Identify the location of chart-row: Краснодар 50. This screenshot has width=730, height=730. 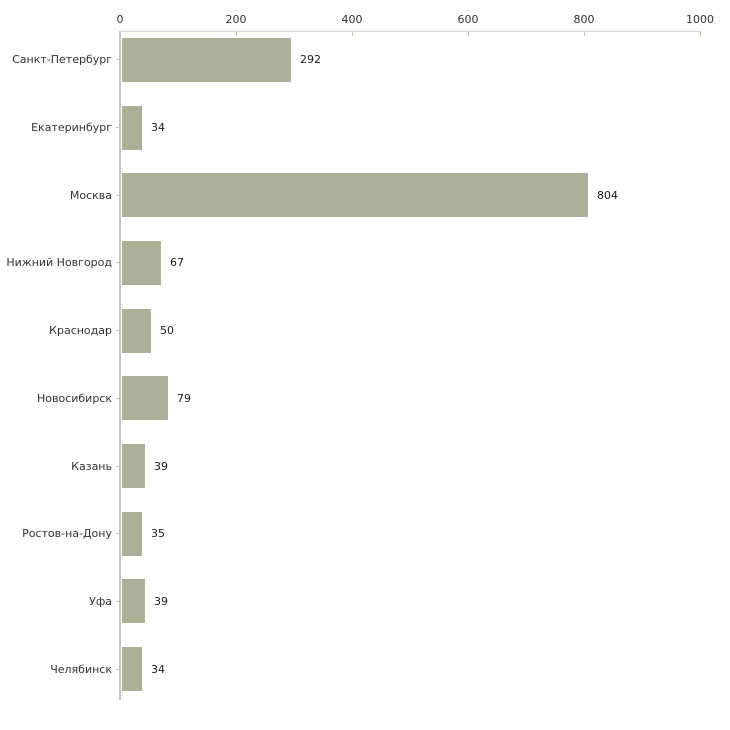
(365, 331).